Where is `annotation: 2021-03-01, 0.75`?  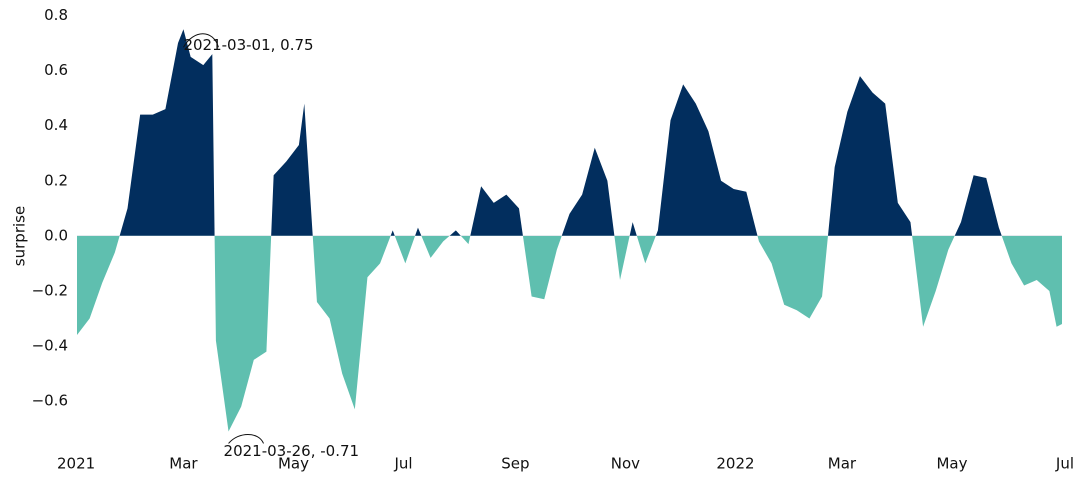
annotation: 2021-03-01, 0.75 is located at coordinates (248, 45).